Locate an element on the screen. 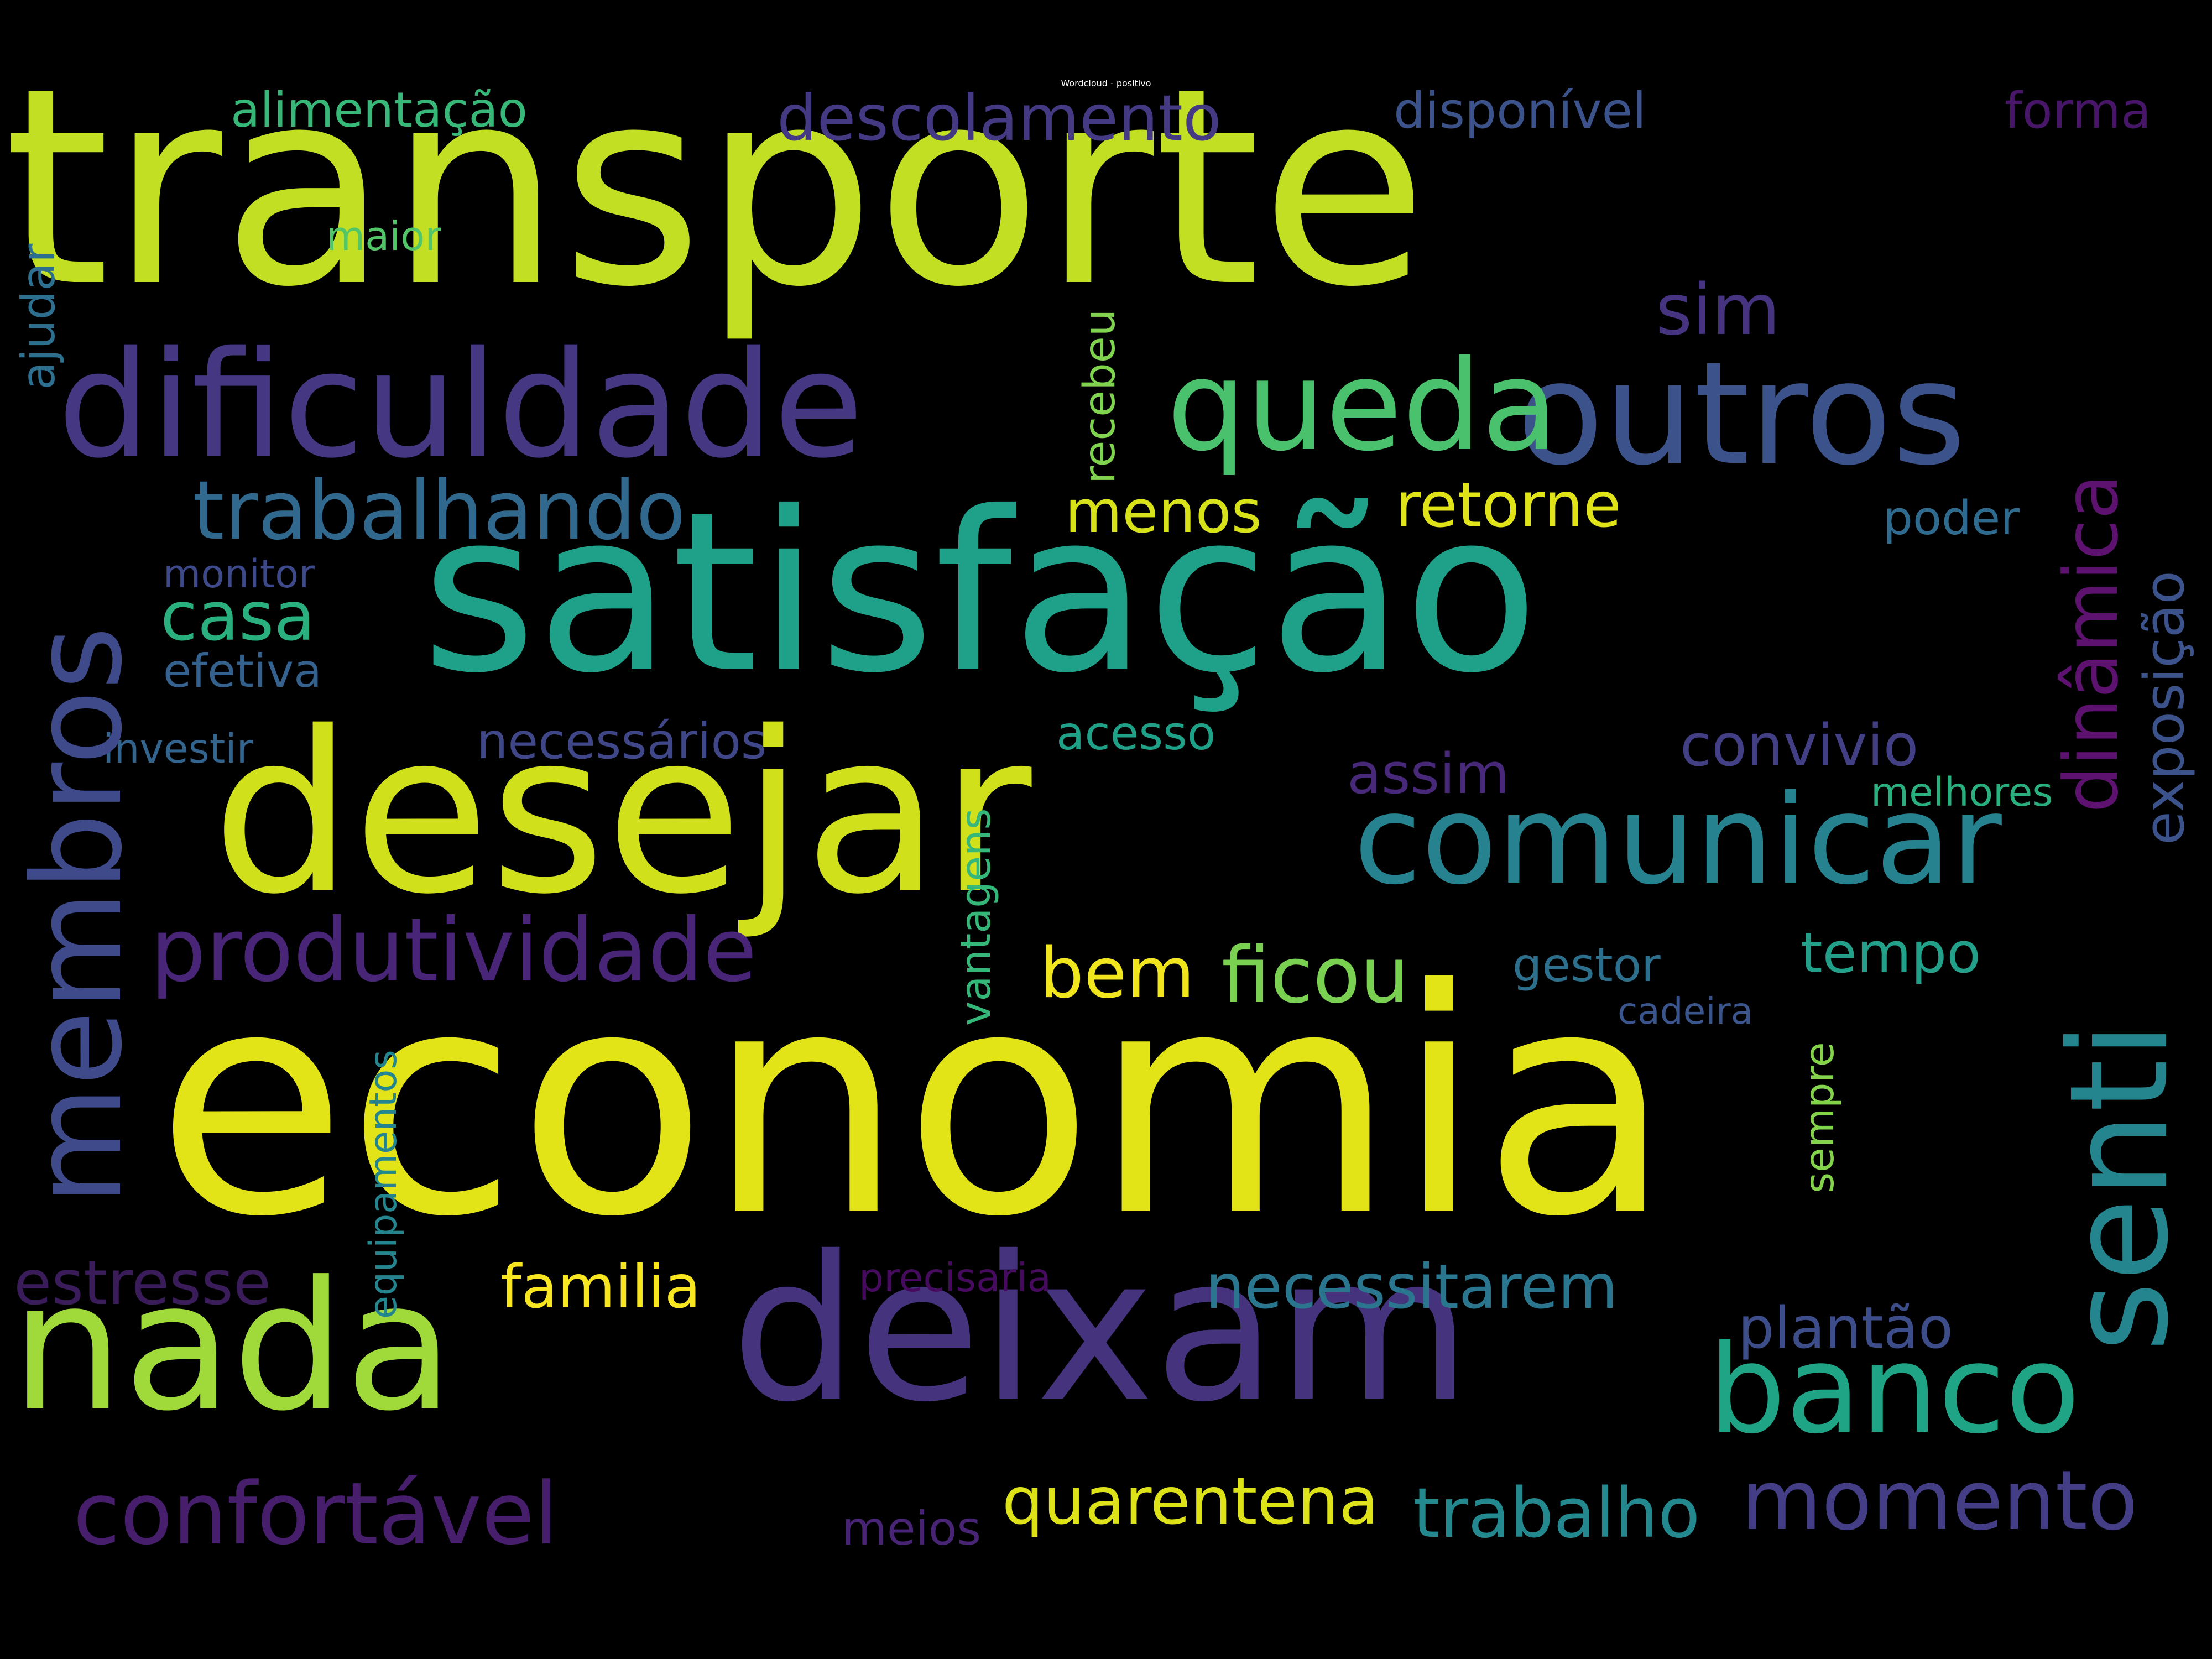 This screenshot has height=1659, width=2212. word-momento: momento is located at coordinates (1940, 1501).